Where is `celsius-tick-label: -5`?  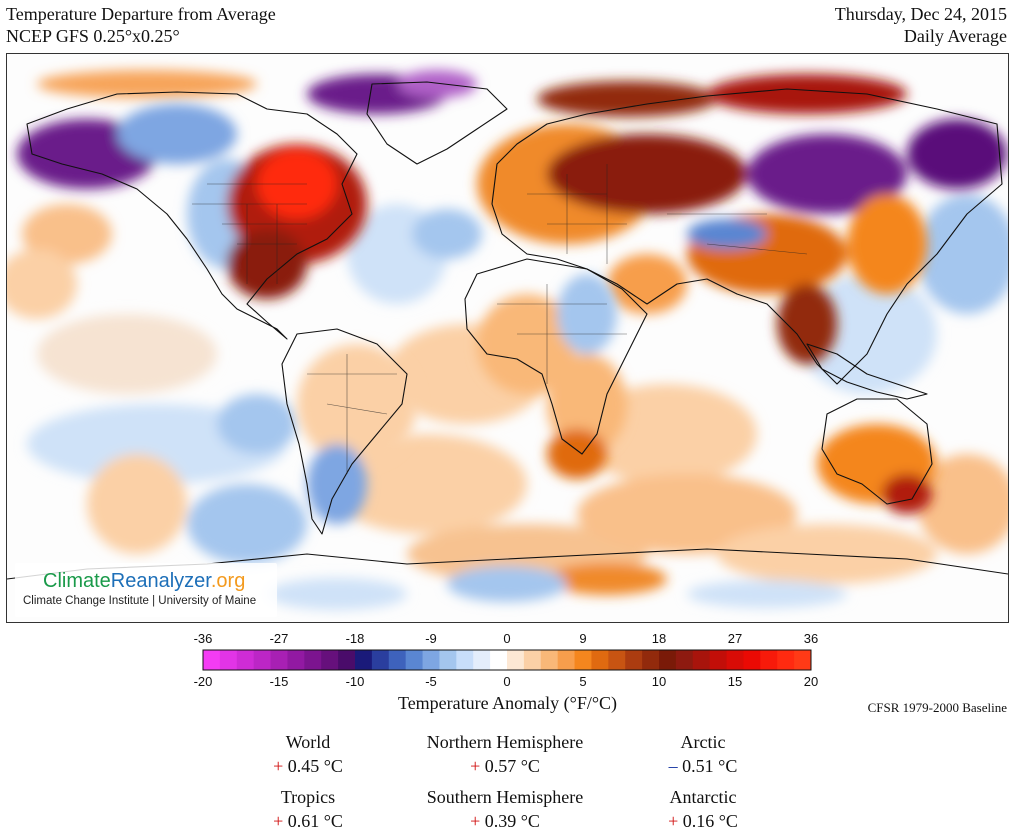
celsius-tick-label: -5 is located at coordinates (431, 681).